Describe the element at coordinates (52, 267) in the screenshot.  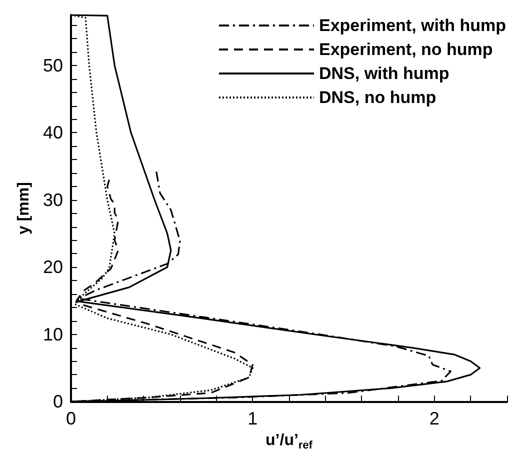
I see `y-tick-label: 20` at that location.